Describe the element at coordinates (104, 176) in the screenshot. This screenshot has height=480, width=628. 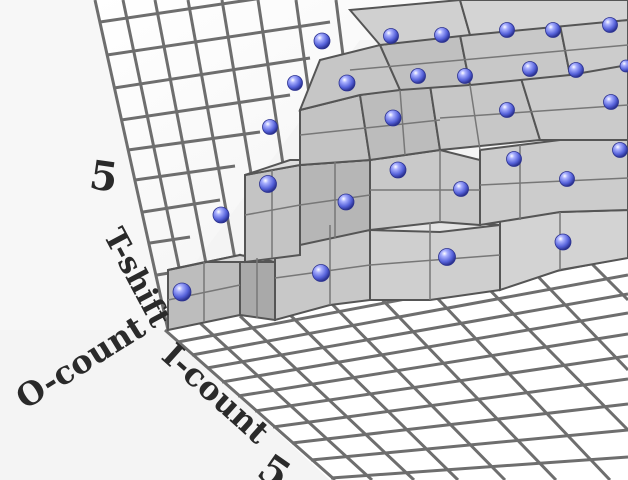
I see `vertical-axis-tick: 5` at that location.